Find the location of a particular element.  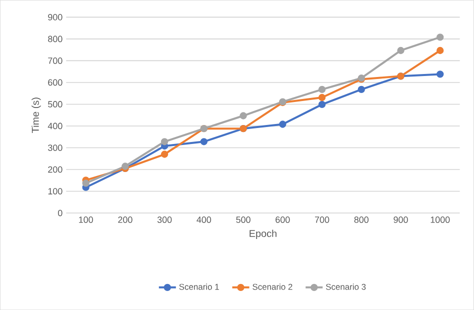

y-tick-label: 800 is located at coordinates (55, 39).